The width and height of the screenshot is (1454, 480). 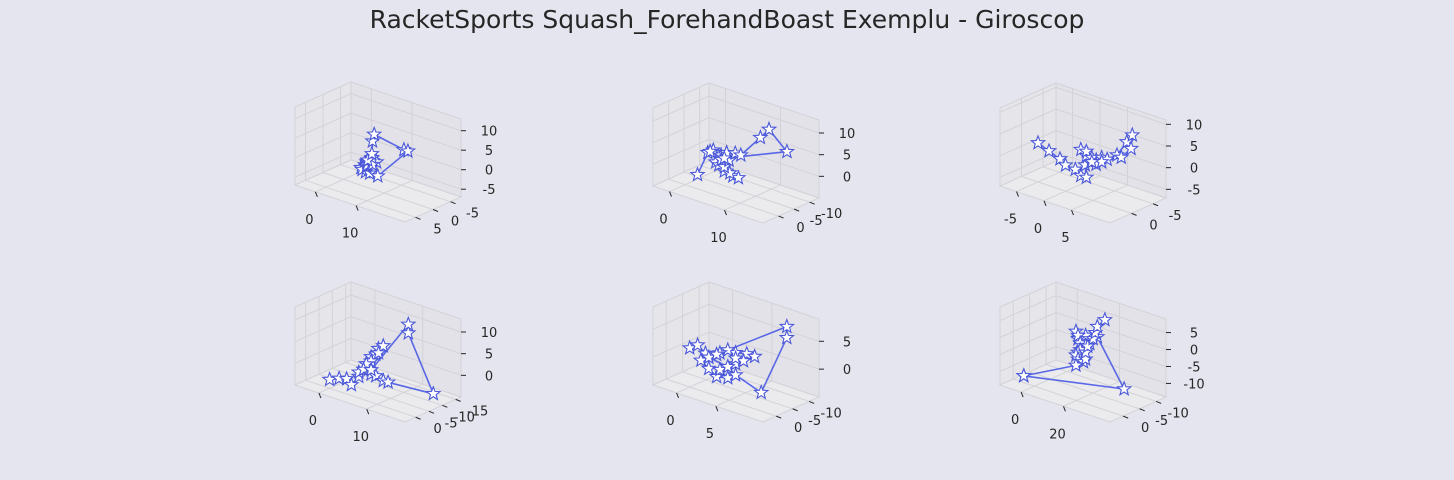 I want to click on subplot-3: -5 0 5 0 -5 10 5 0 -5, so click(x=1100, y=164).